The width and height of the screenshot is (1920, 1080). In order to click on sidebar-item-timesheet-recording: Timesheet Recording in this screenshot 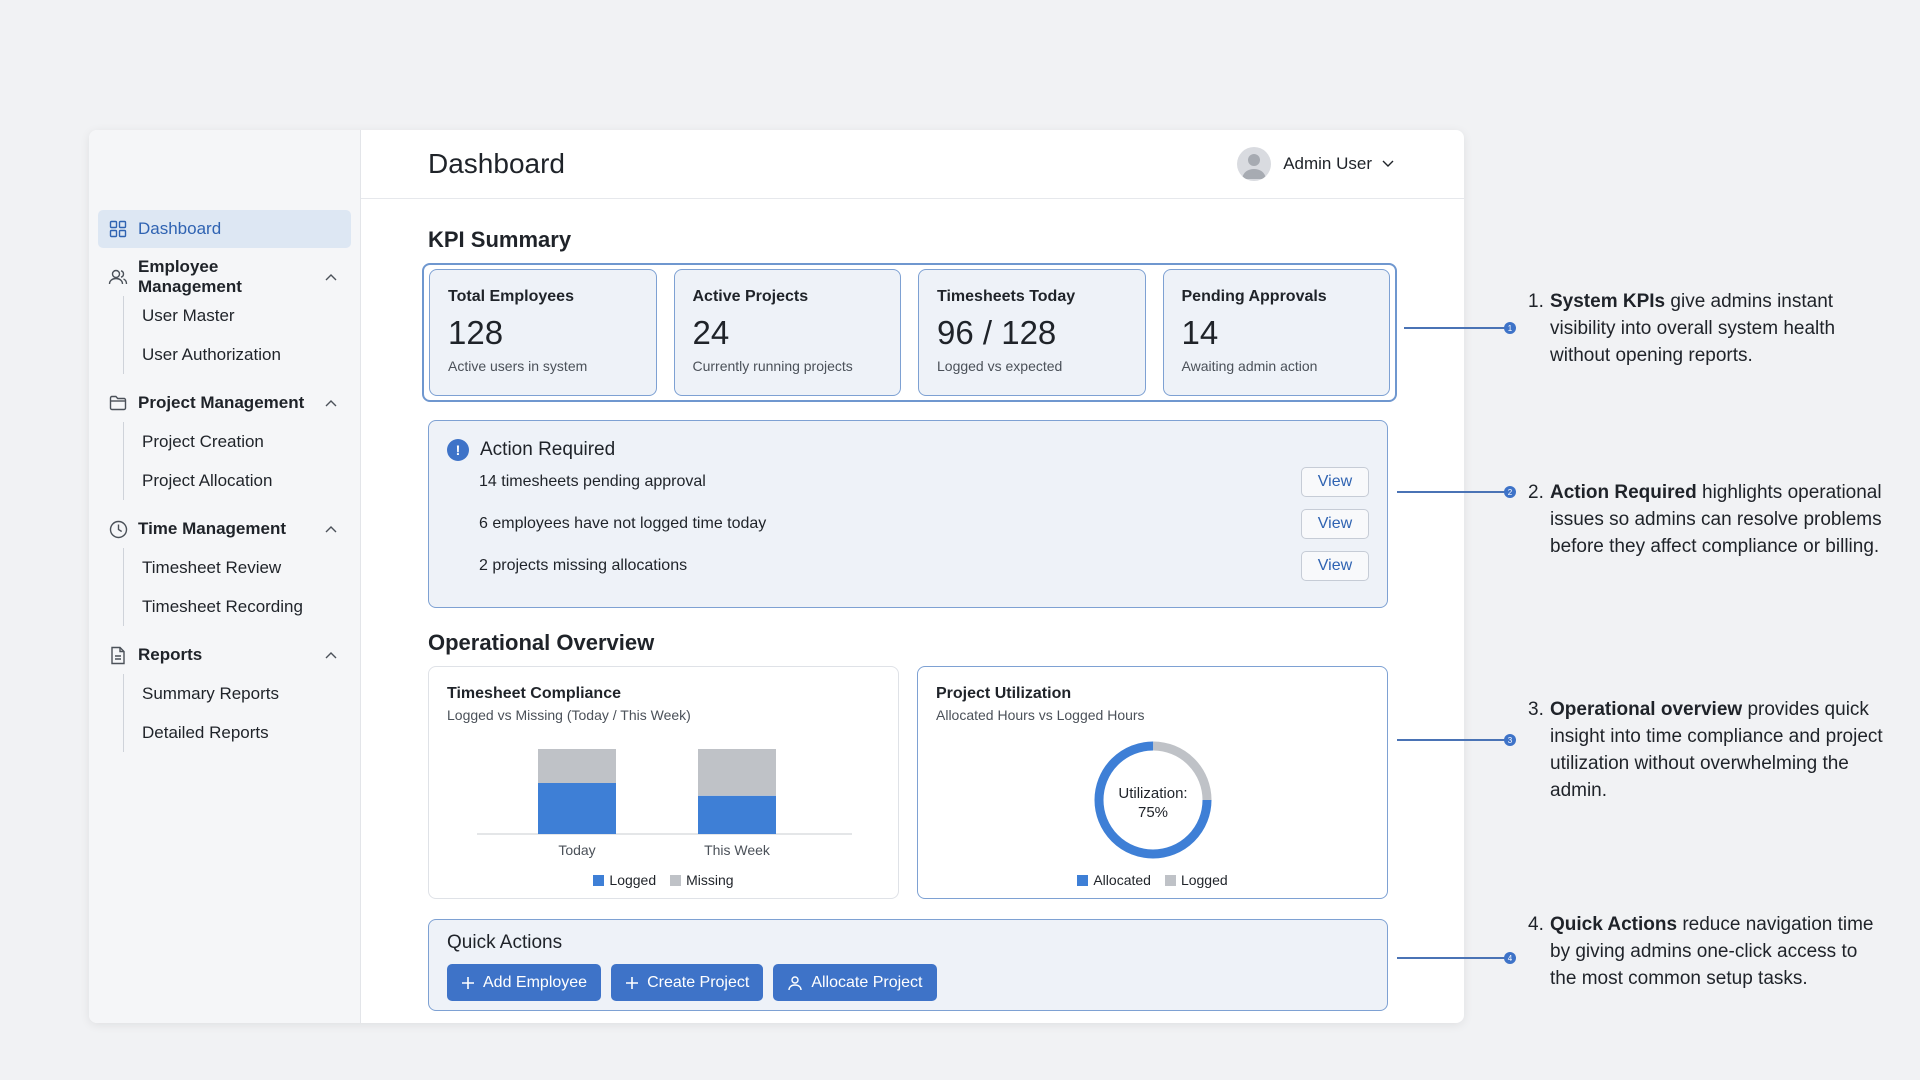, I will do `click(222, 606)`.